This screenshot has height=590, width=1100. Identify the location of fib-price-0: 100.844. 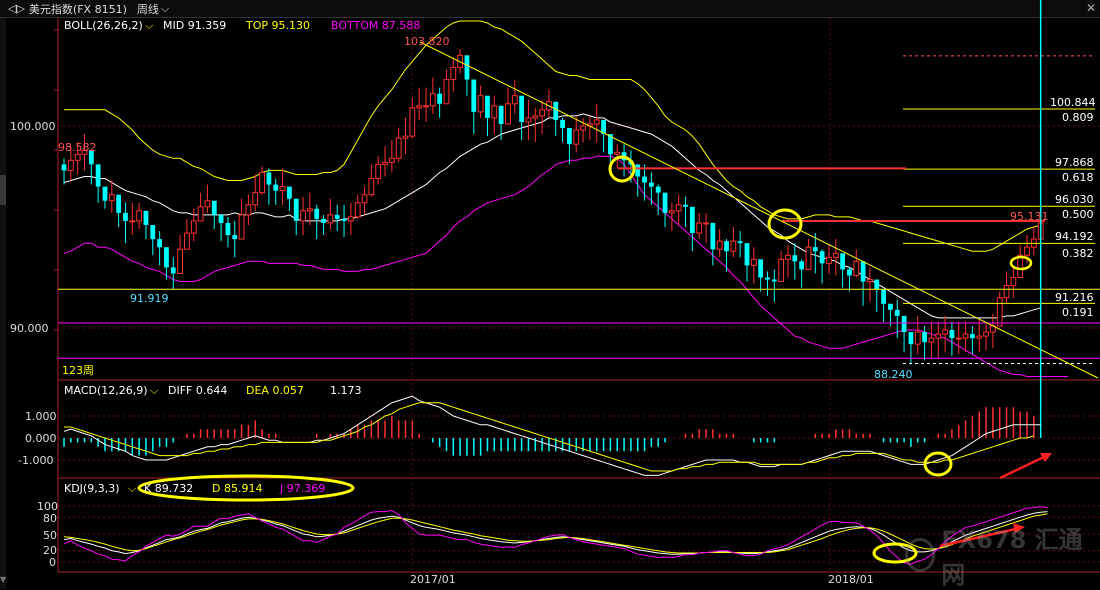
(1073, 102).